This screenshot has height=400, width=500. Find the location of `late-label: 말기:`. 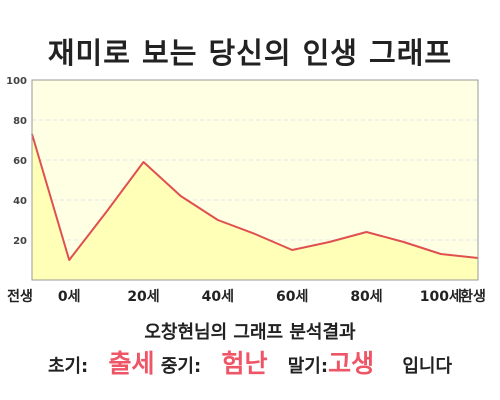

late-label: 말기: is located at coordinates (308, 366).